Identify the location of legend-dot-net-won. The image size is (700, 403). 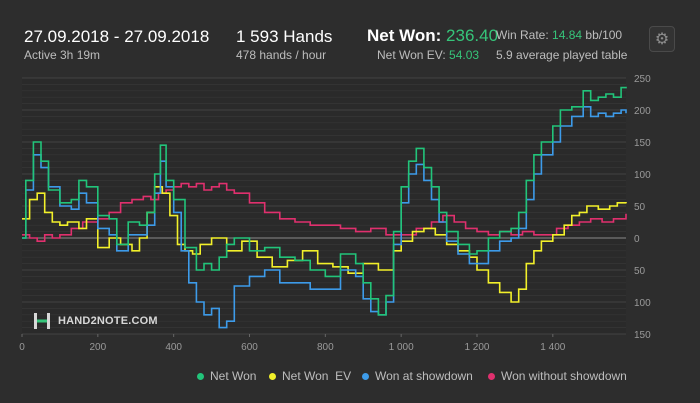
(200, 376).